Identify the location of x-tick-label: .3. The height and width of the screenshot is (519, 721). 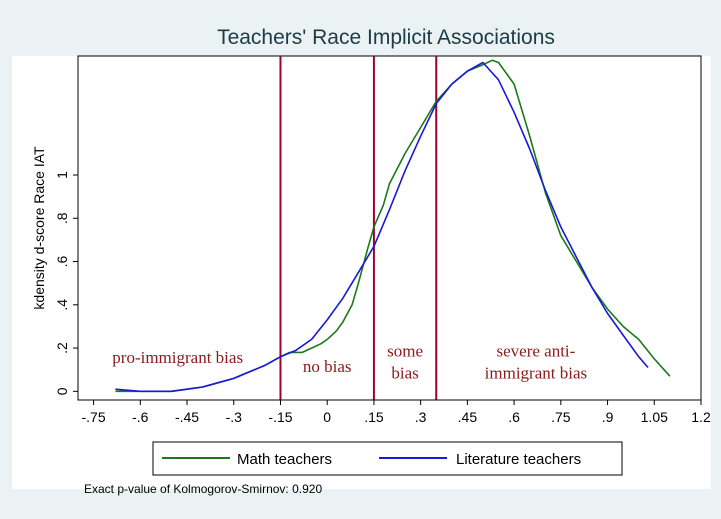
(421, 417).